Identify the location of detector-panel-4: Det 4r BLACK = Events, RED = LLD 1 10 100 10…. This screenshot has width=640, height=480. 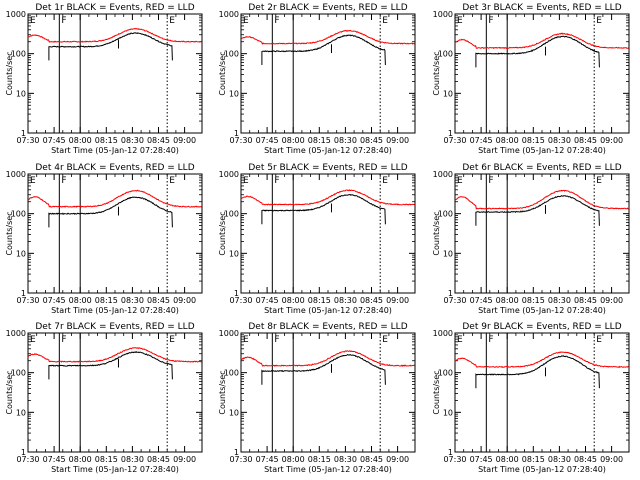
(104, 239).